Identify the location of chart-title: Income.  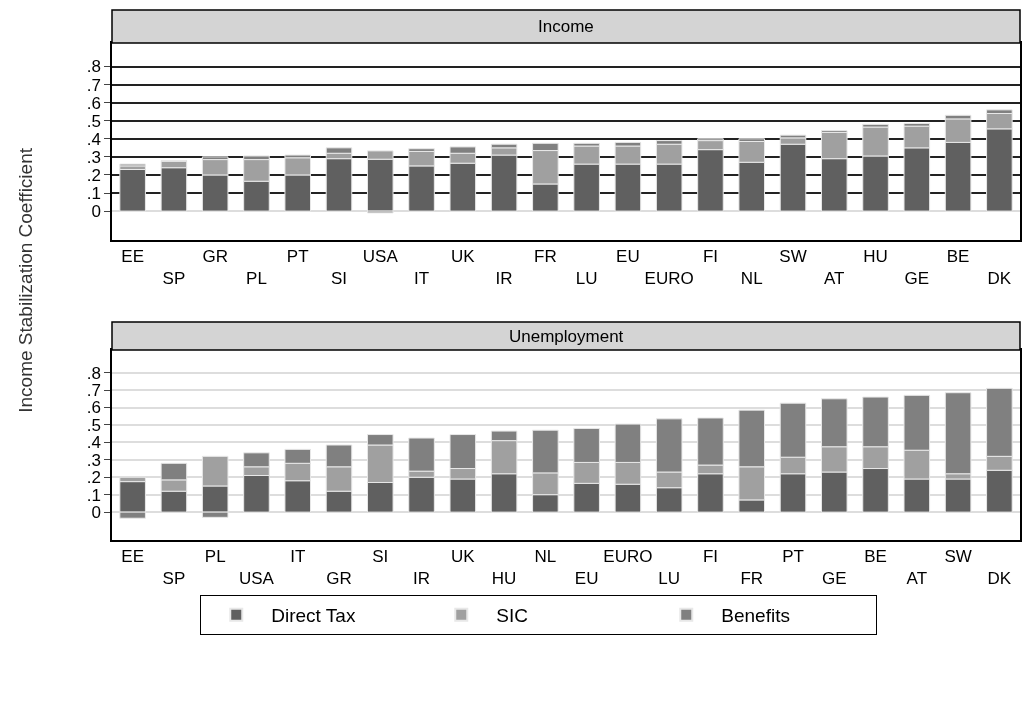
(566, 26).